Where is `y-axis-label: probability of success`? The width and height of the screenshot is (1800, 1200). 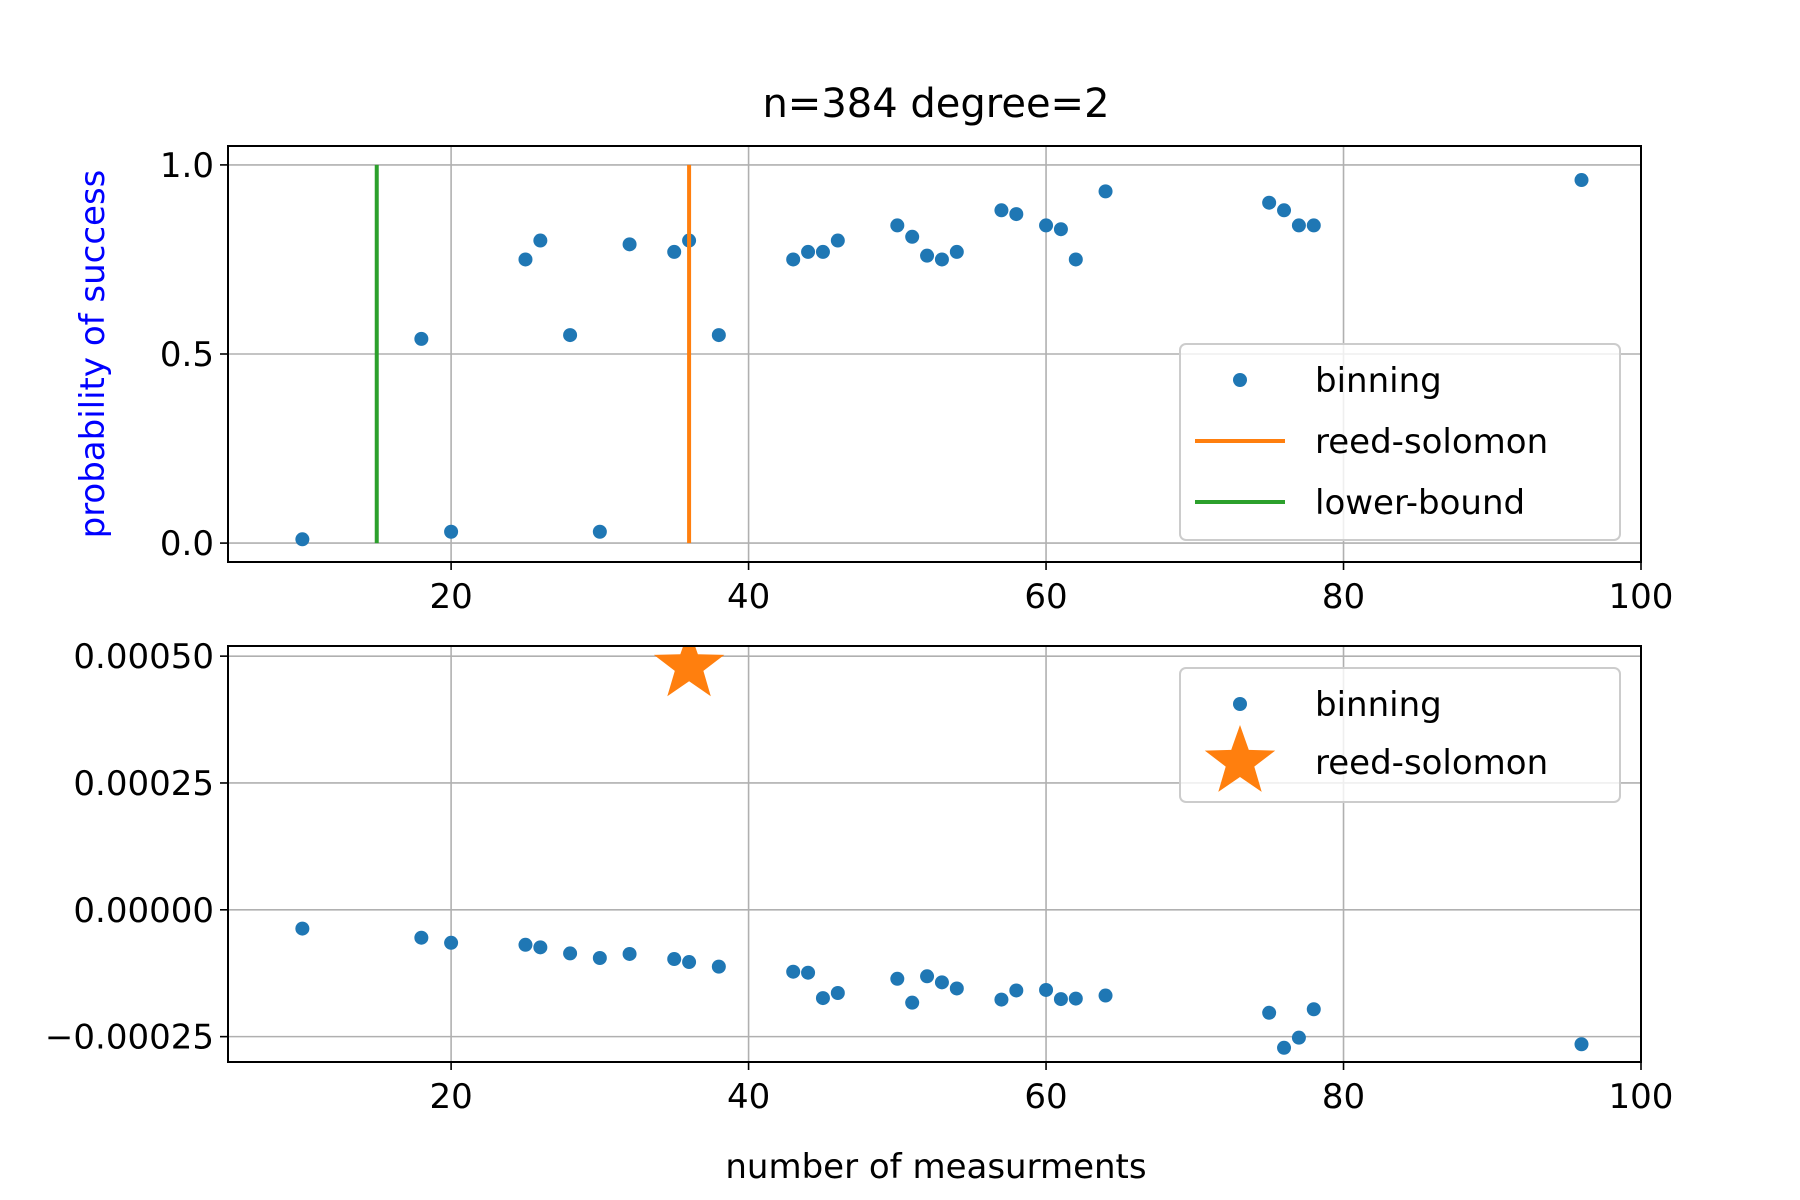 y-axis-label: probability of success is located at coordinates (93, 354).